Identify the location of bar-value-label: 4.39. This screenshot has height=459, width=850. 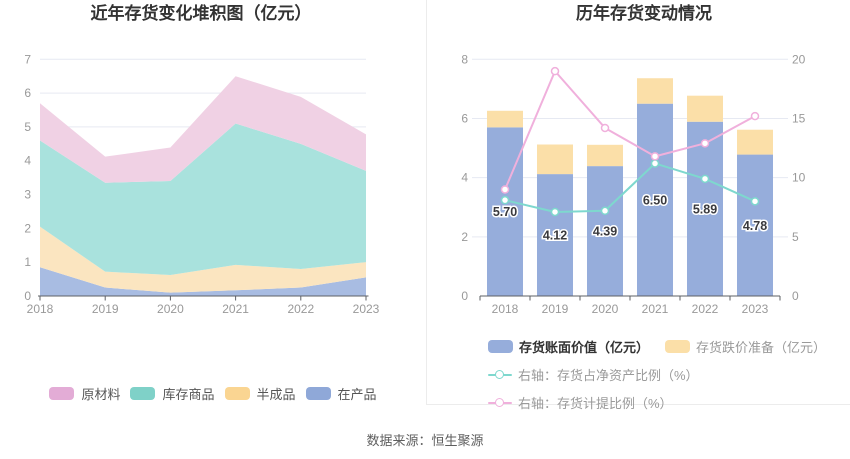
(605, 232).